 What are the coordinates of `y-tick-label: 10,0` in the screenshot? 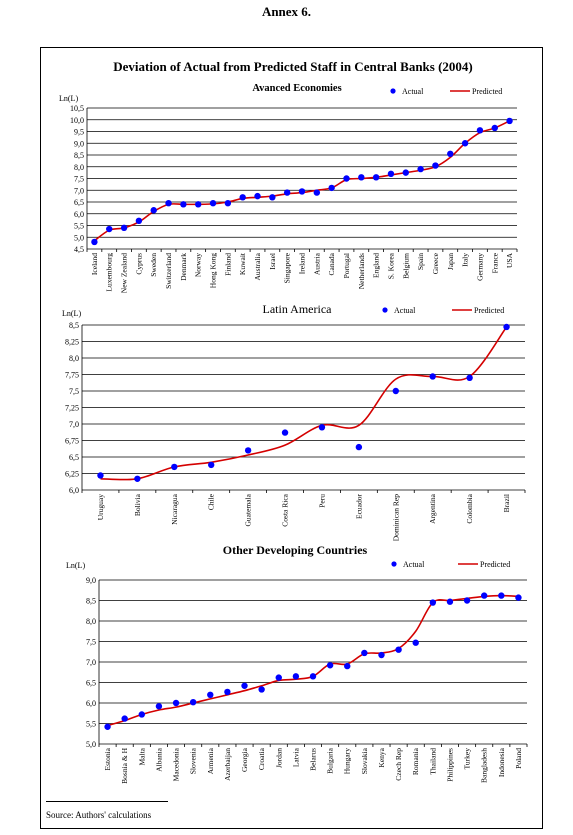 It's located at (77, 120).